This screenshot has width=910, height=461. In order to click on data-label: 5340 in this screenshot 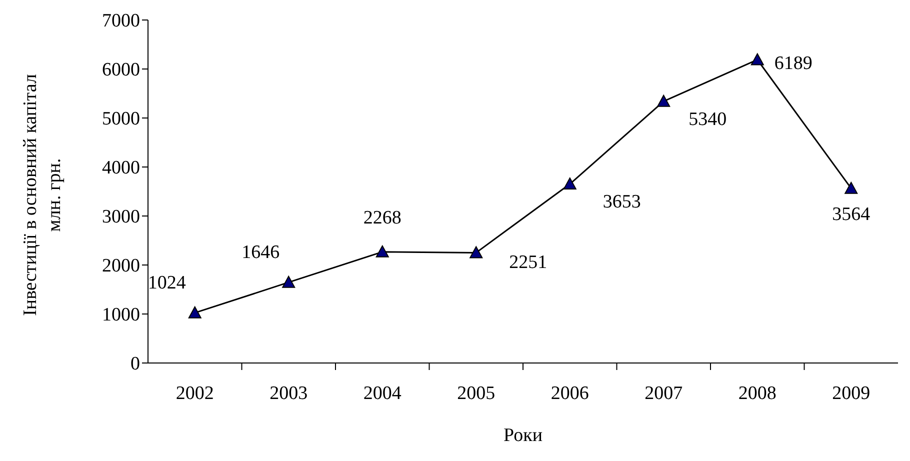, I will do `click(707, 119)`.